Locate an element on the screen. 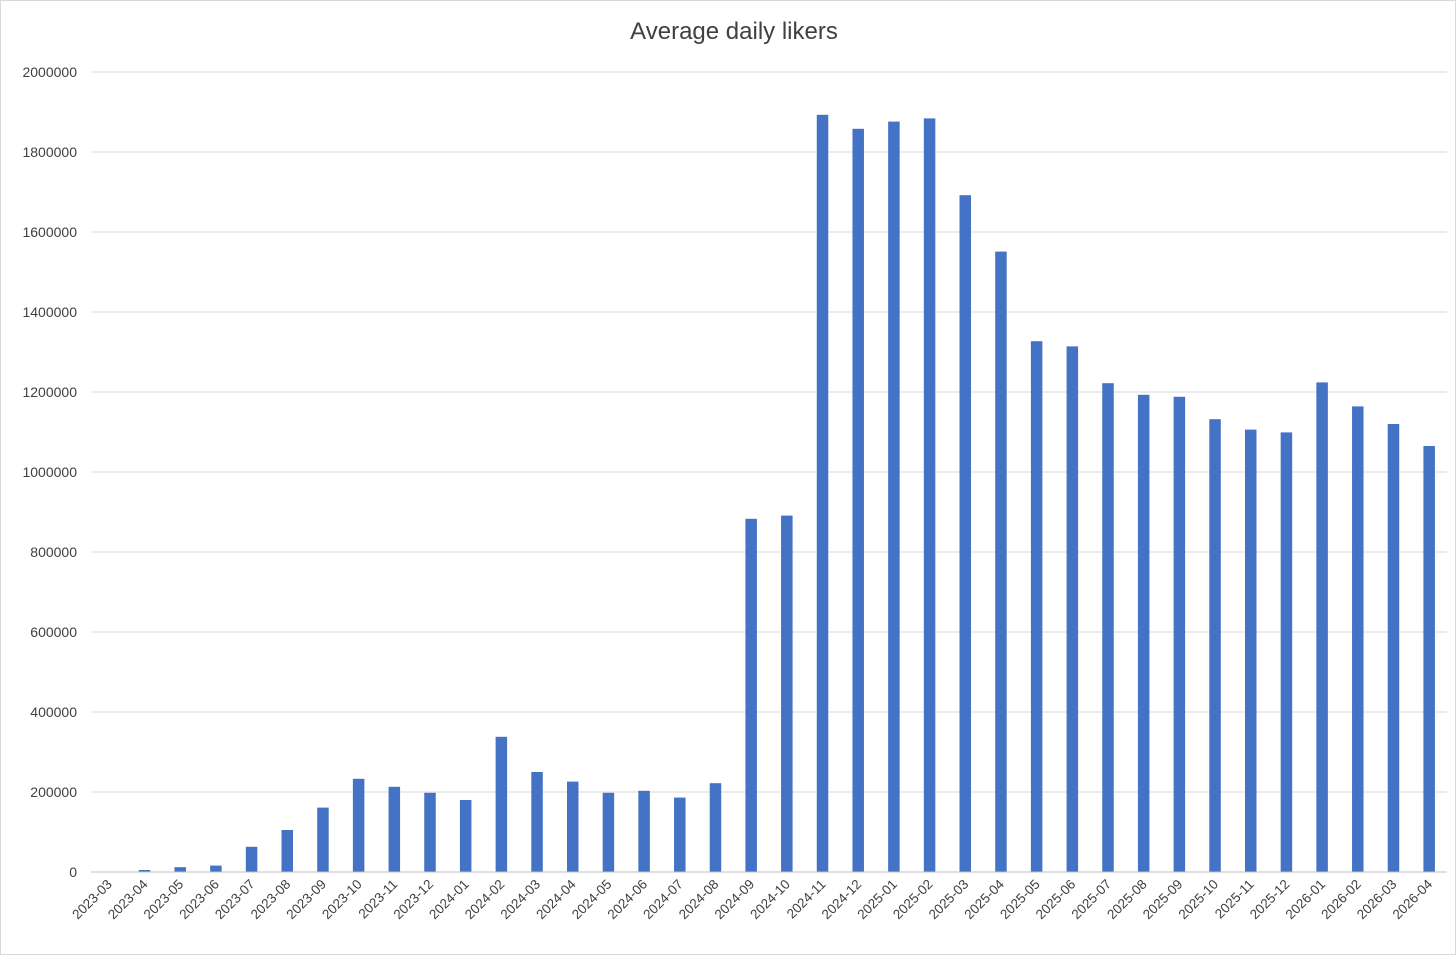 This screenshot has height=956, width=1456. y-tick-label: 1000000 is located at coordinates (49, 472).